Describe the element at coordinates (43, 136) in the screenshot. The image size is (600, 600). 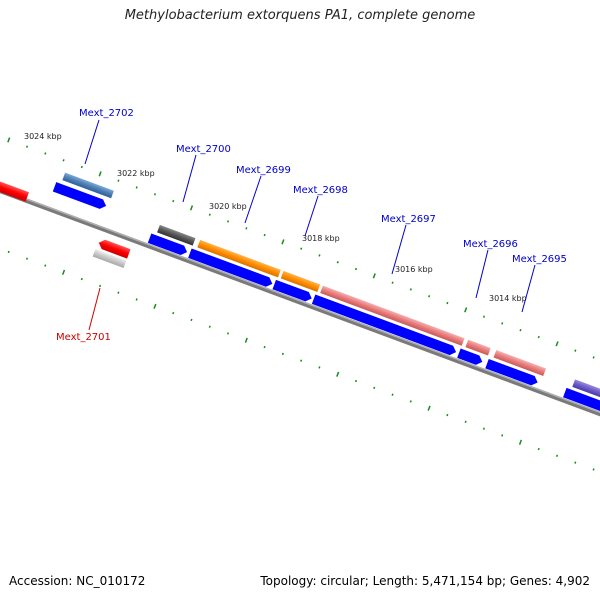
I see `tick-label-3024: 3024 kbp` at that location.